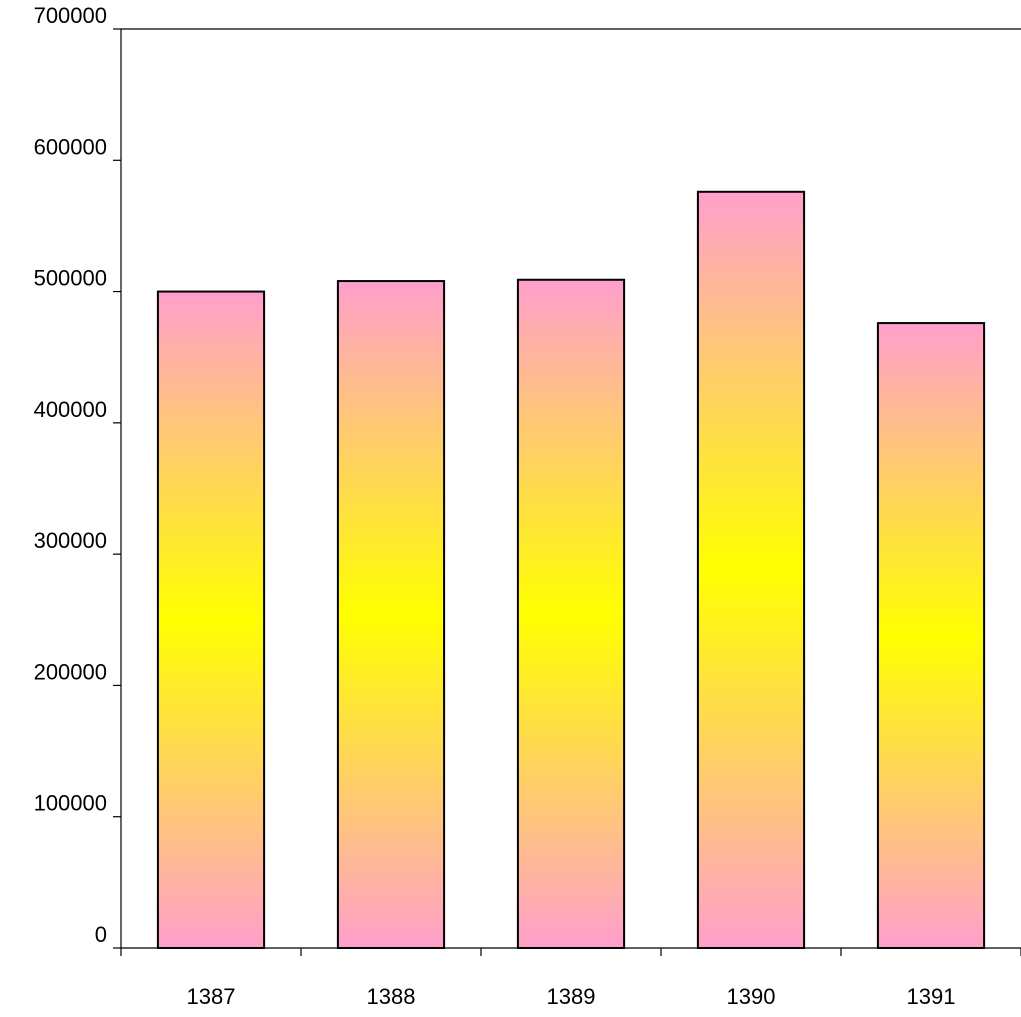 The width and height of the screenshot is (1021, 1017). What do you see at coordinates (70, 15) in the screenshot?
I see `y-tick-label-700000: 700000` at bounding box center [70, 15].